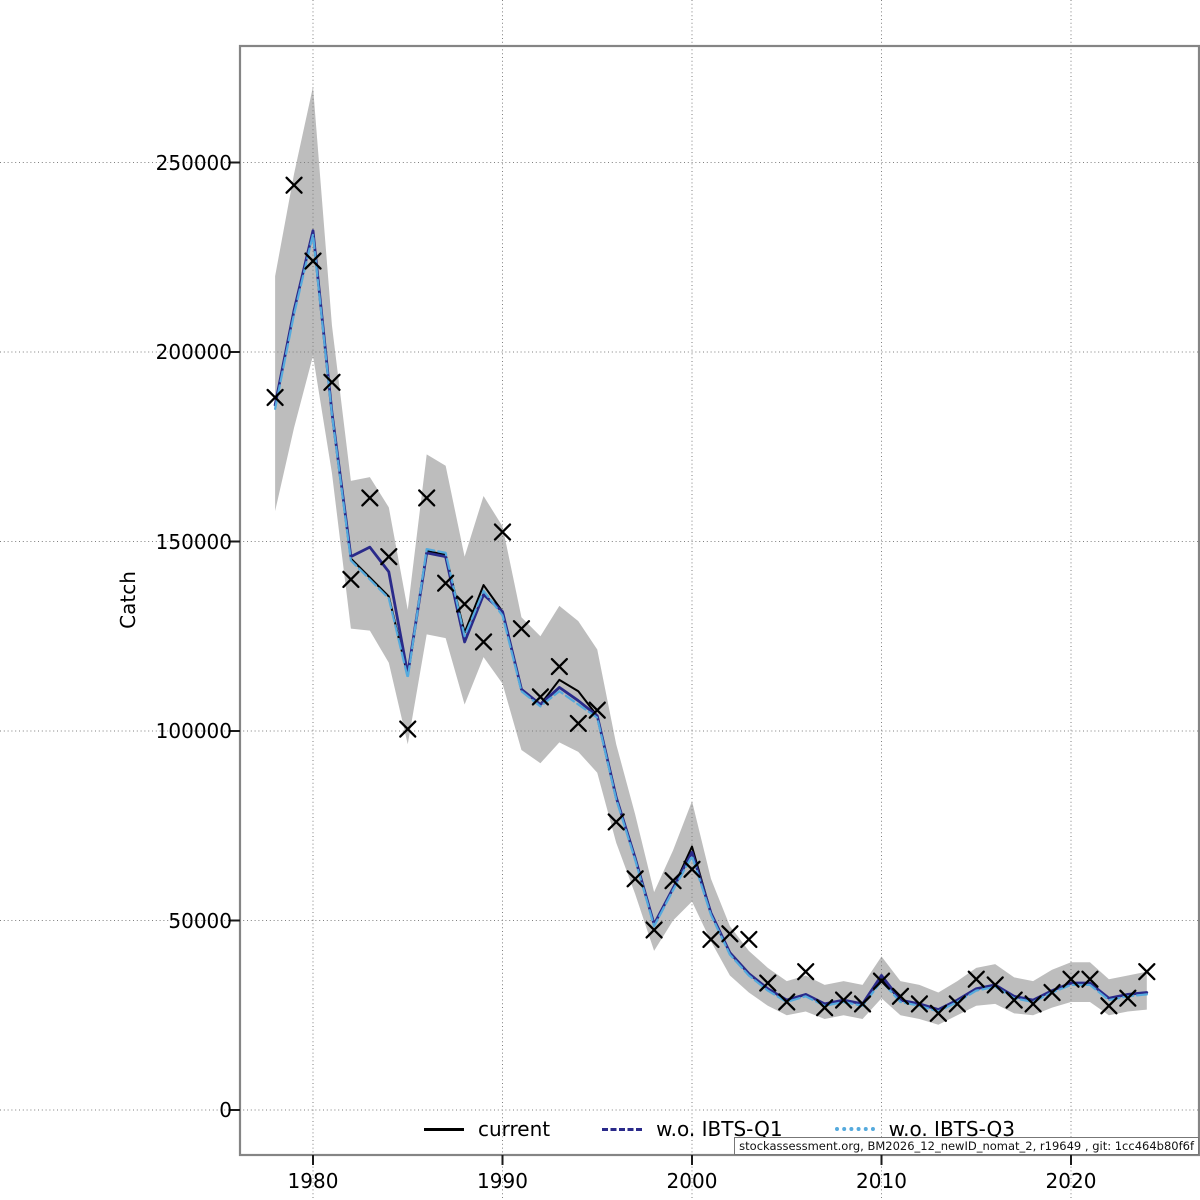 This screenshot has width=1200, height=1200. What do you see at coordinates (193, 731) in the screenshot?
I see `y-tick-label: 100000` at bounding box center [193, 731].